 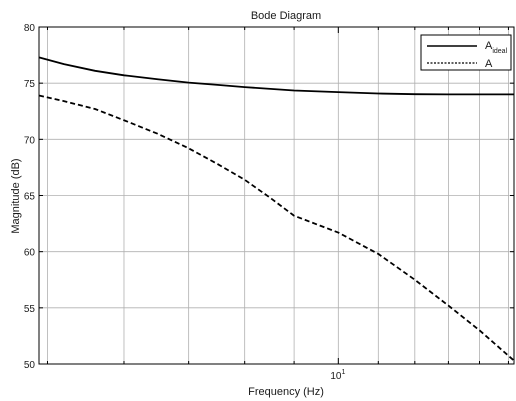 I want to click on legend-label-a: A, so click(x=489, y=64).